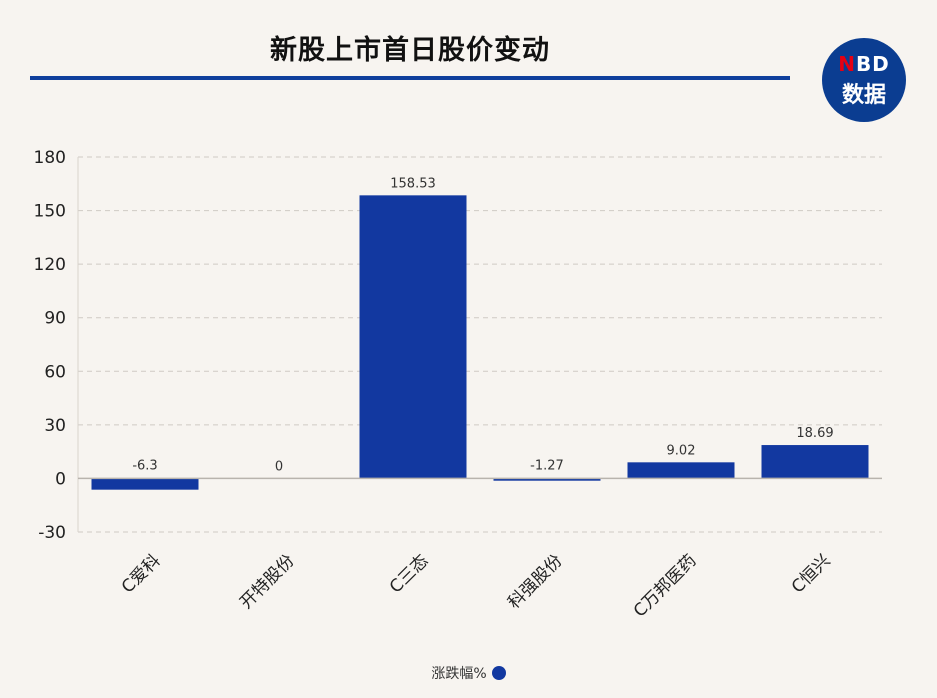  What do you see at coordinates (141, 574) in the screenshot?
I see `x-tick-label: C爱科` at bounding box center [141, 574].